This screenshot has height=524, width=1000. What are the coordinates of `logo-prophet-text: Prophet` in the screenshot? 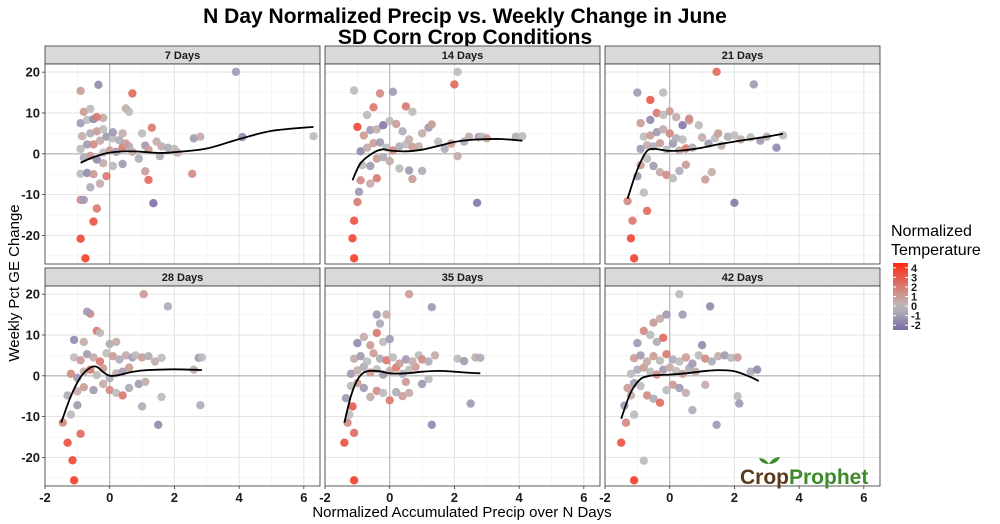 It's located at (828, 477).